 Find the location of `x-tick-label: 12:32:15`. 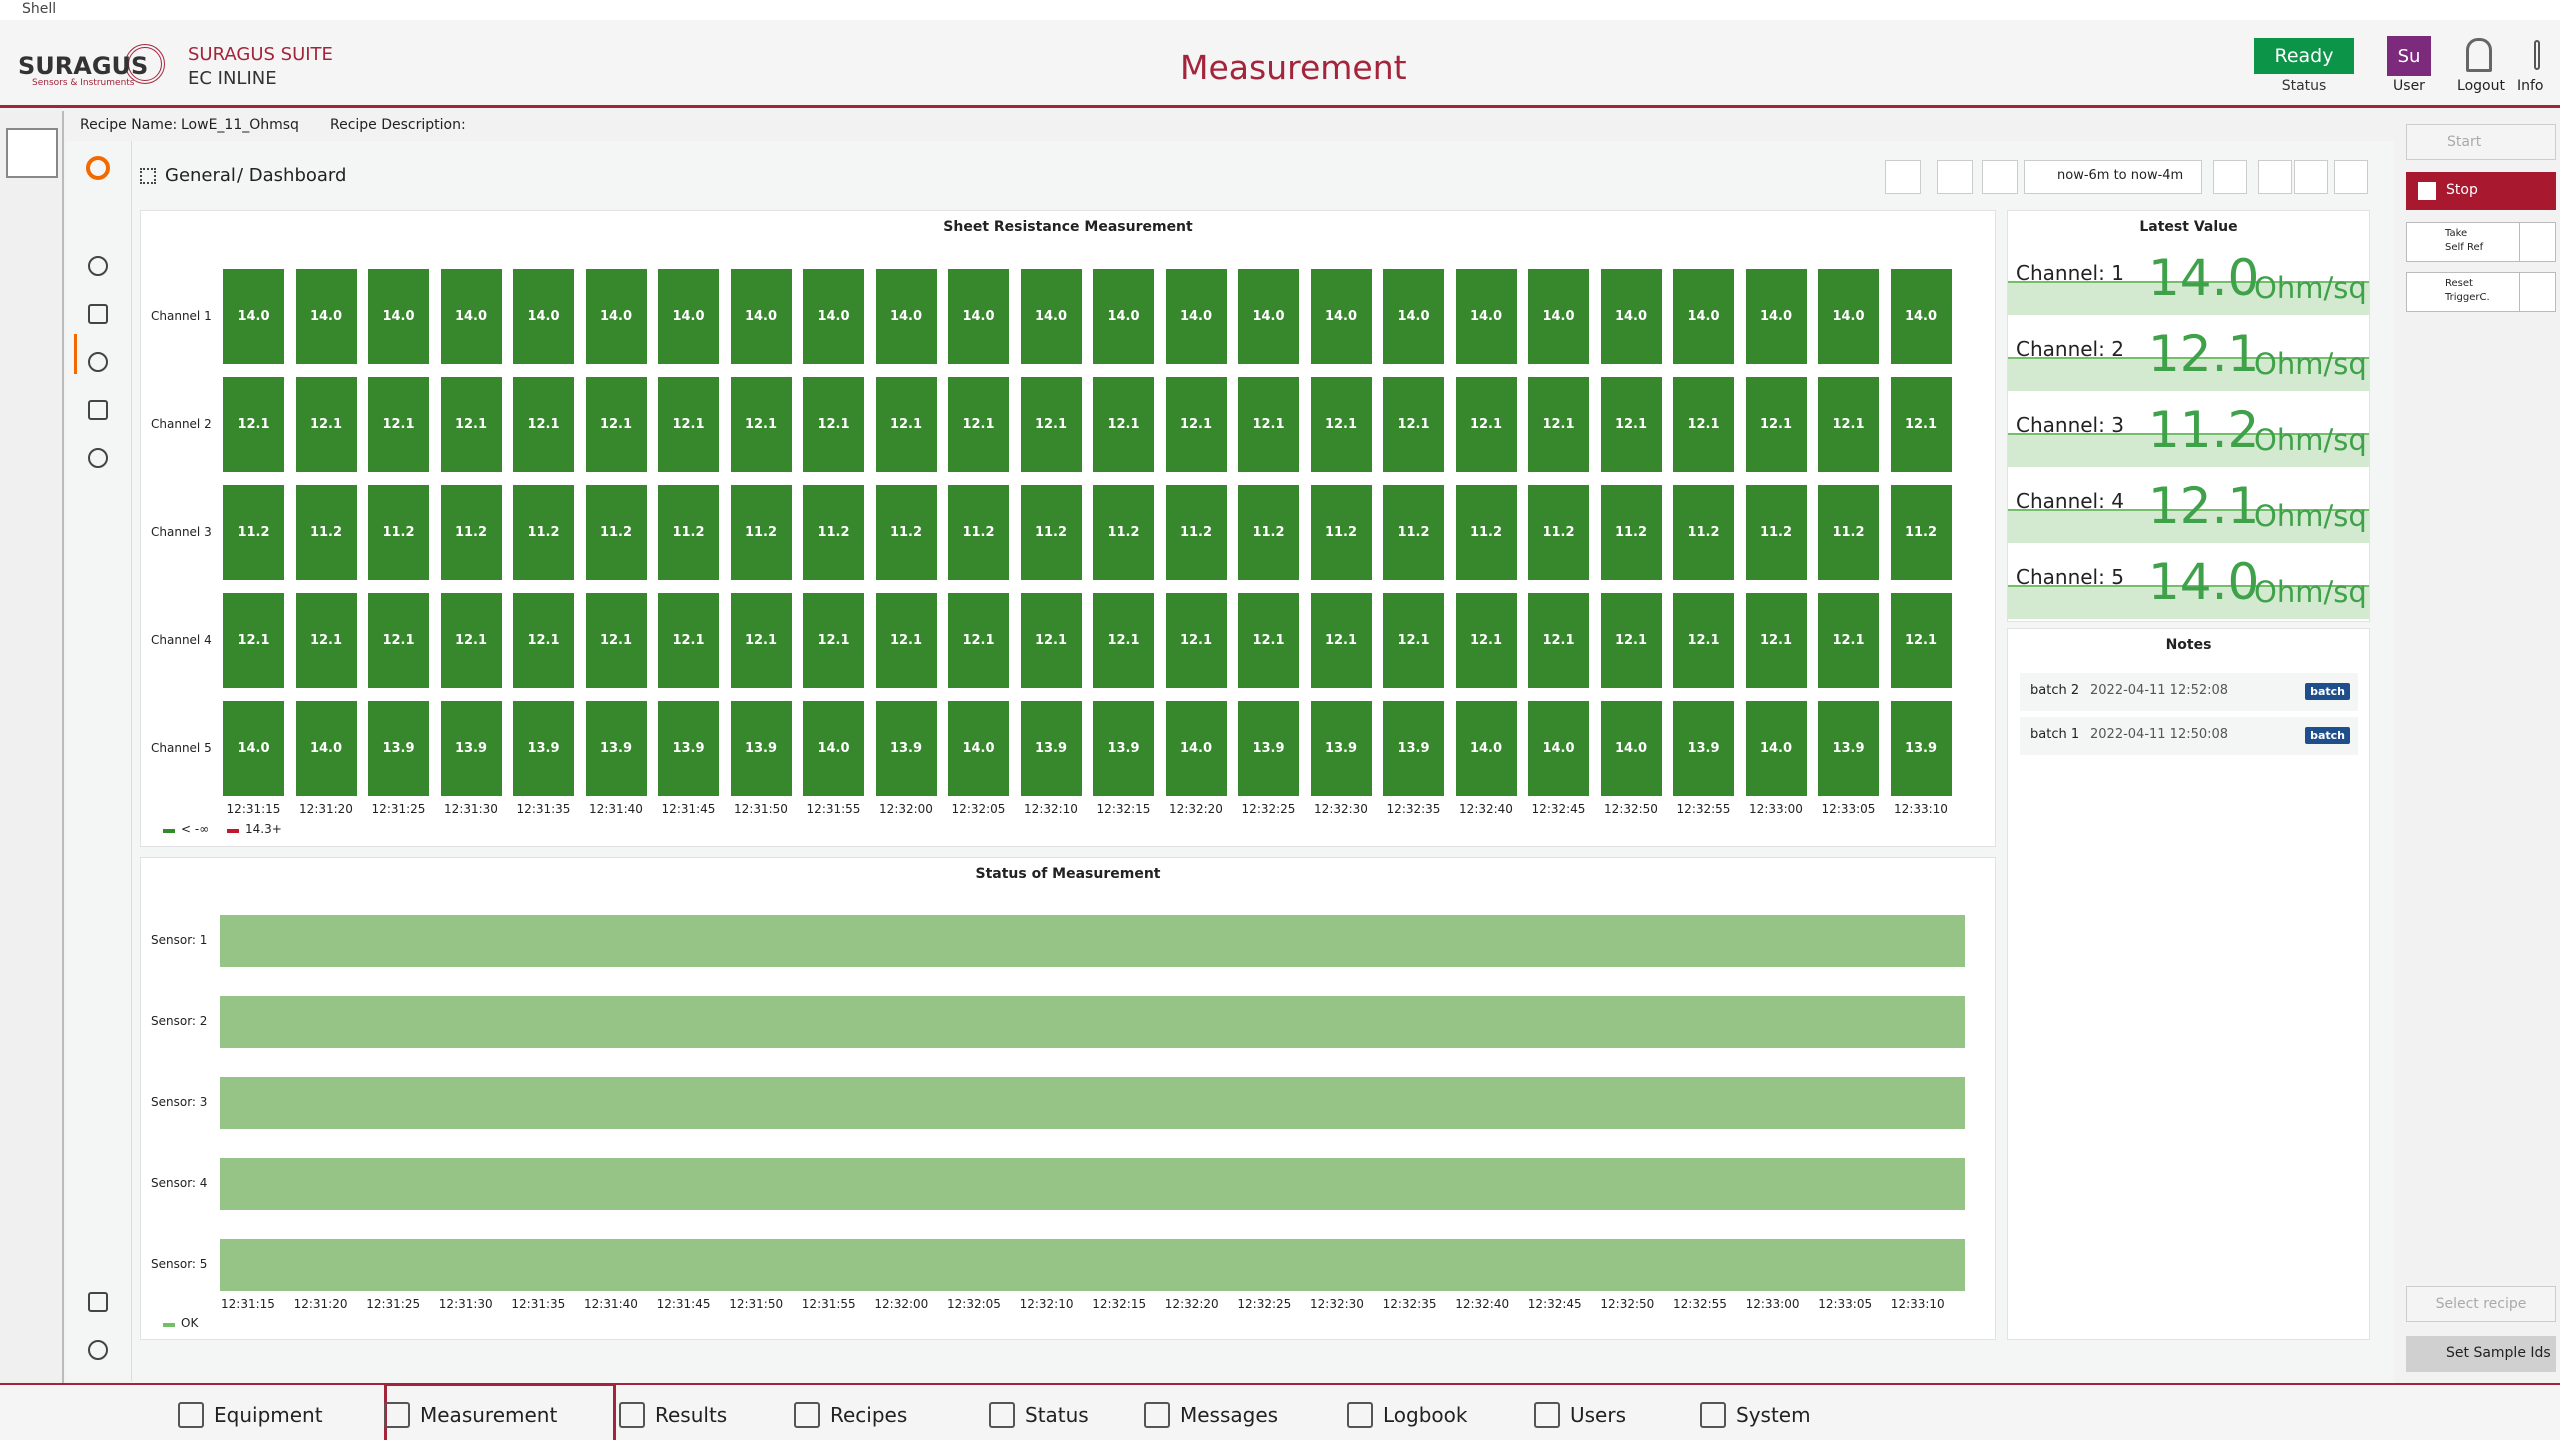

x-tick-label: 12:32:15 is located at coordinates (1123, 809).